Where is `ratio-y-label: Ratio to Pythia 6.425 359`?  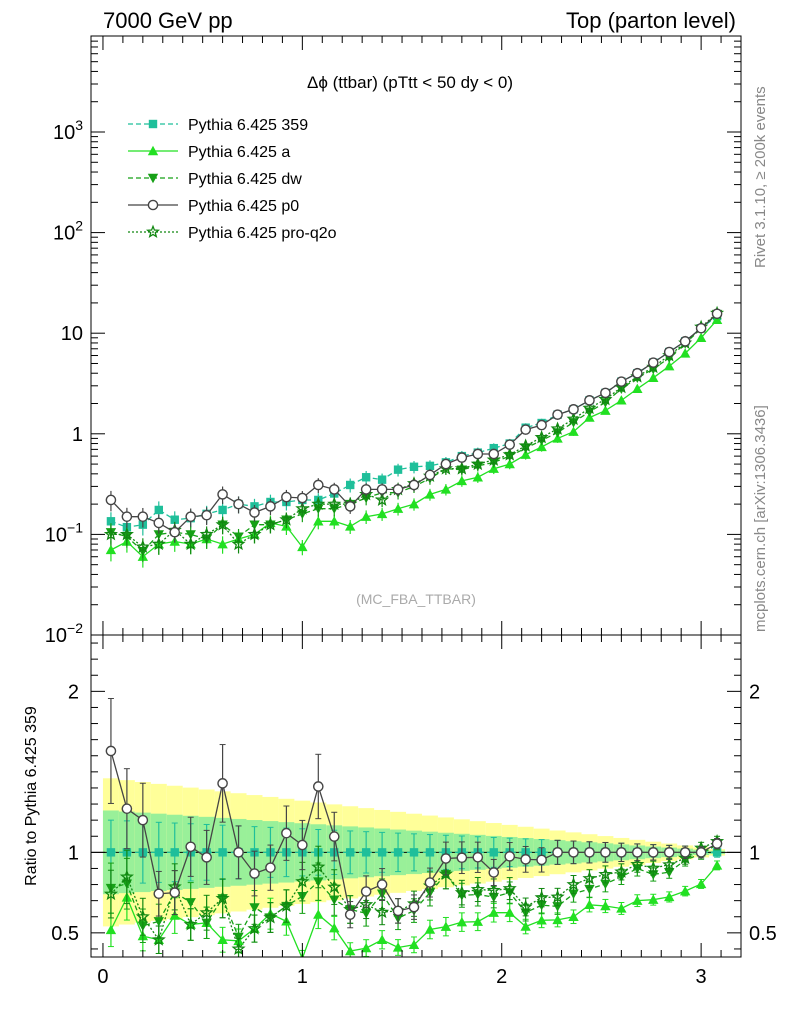 ratio-y-label: Ratio to Pythia 6.425 359 is located at coordinates (31, 796).